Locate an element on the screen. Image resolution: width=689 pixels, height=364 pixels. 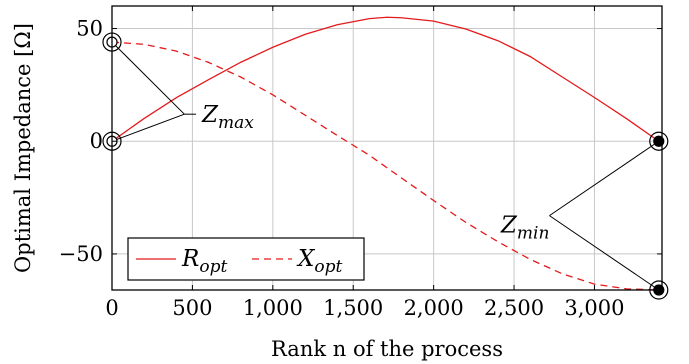
x-tick-label: 1,000 is located at coordinates (273, 308).